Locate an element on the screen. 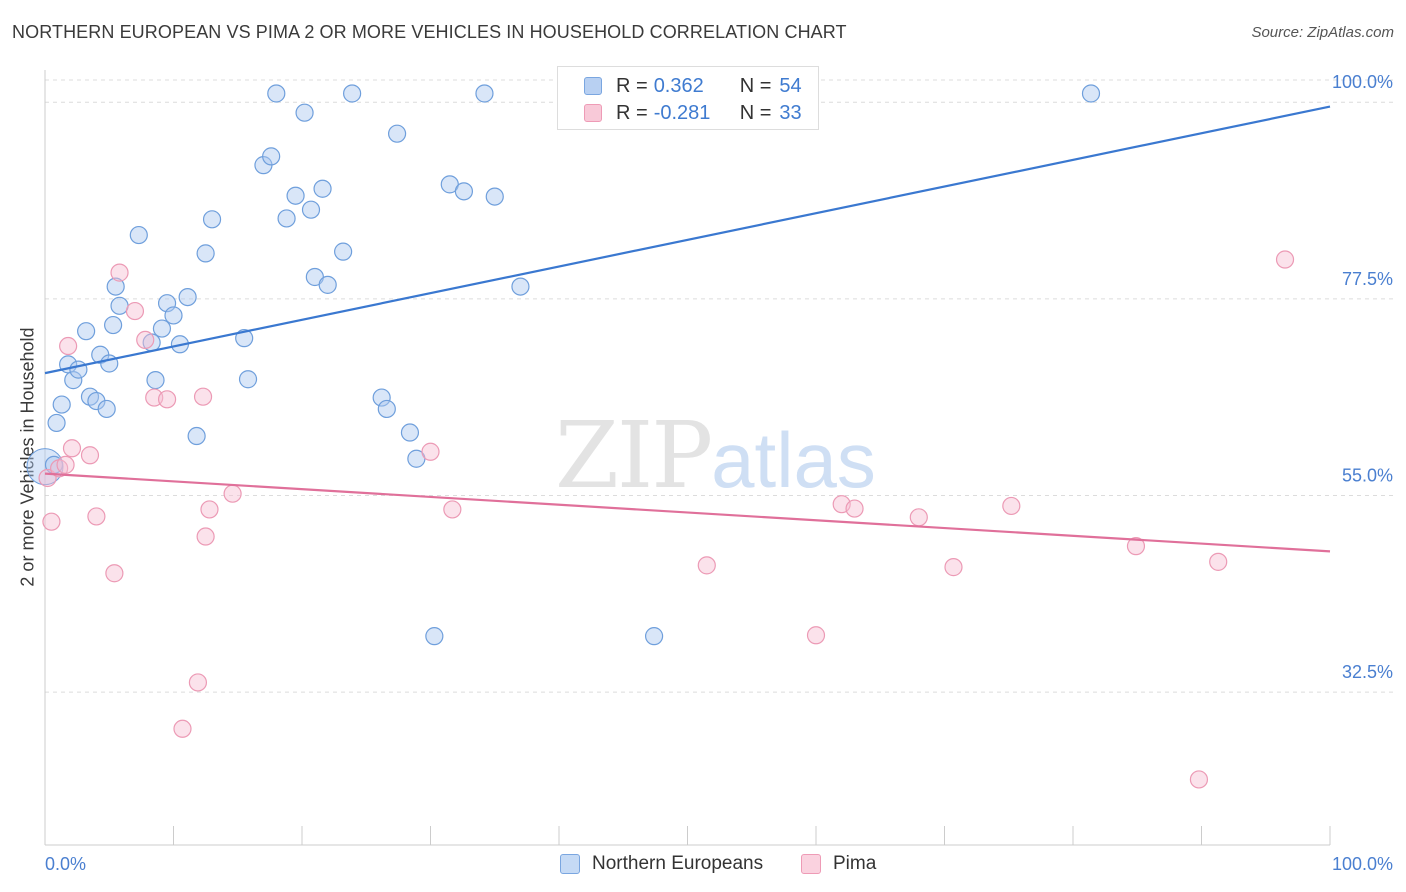 This screenshot has height=892, width=1406. legend-item-northern-europeans: Northern Europeans is located at coordinates (661, 864).